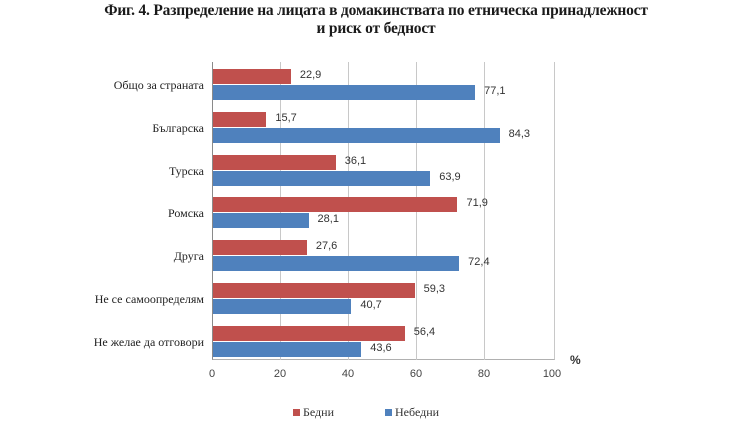  I want to click on category-label: Българска, so click(178, 127).